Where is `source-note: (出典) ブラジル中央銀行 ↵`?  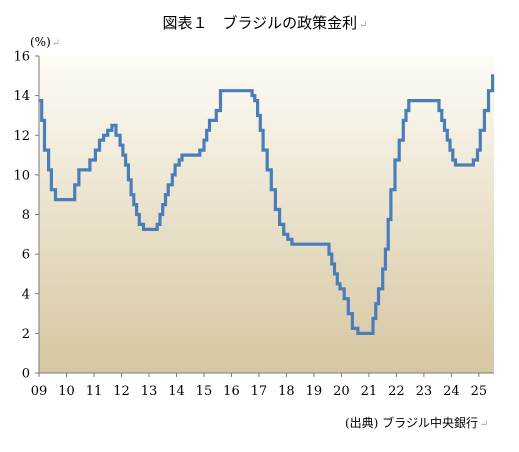 source-note: (出典) ブラジル中央銀行 ↵ is located at coordinates (416, 422).